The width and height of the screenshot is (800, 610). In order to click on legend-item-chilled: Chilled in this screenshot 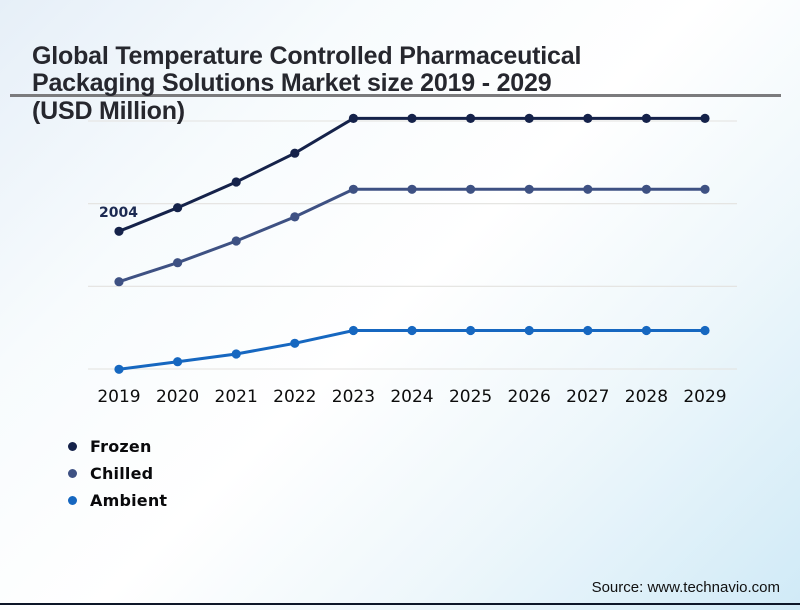, I will do `click(117, 473)`.